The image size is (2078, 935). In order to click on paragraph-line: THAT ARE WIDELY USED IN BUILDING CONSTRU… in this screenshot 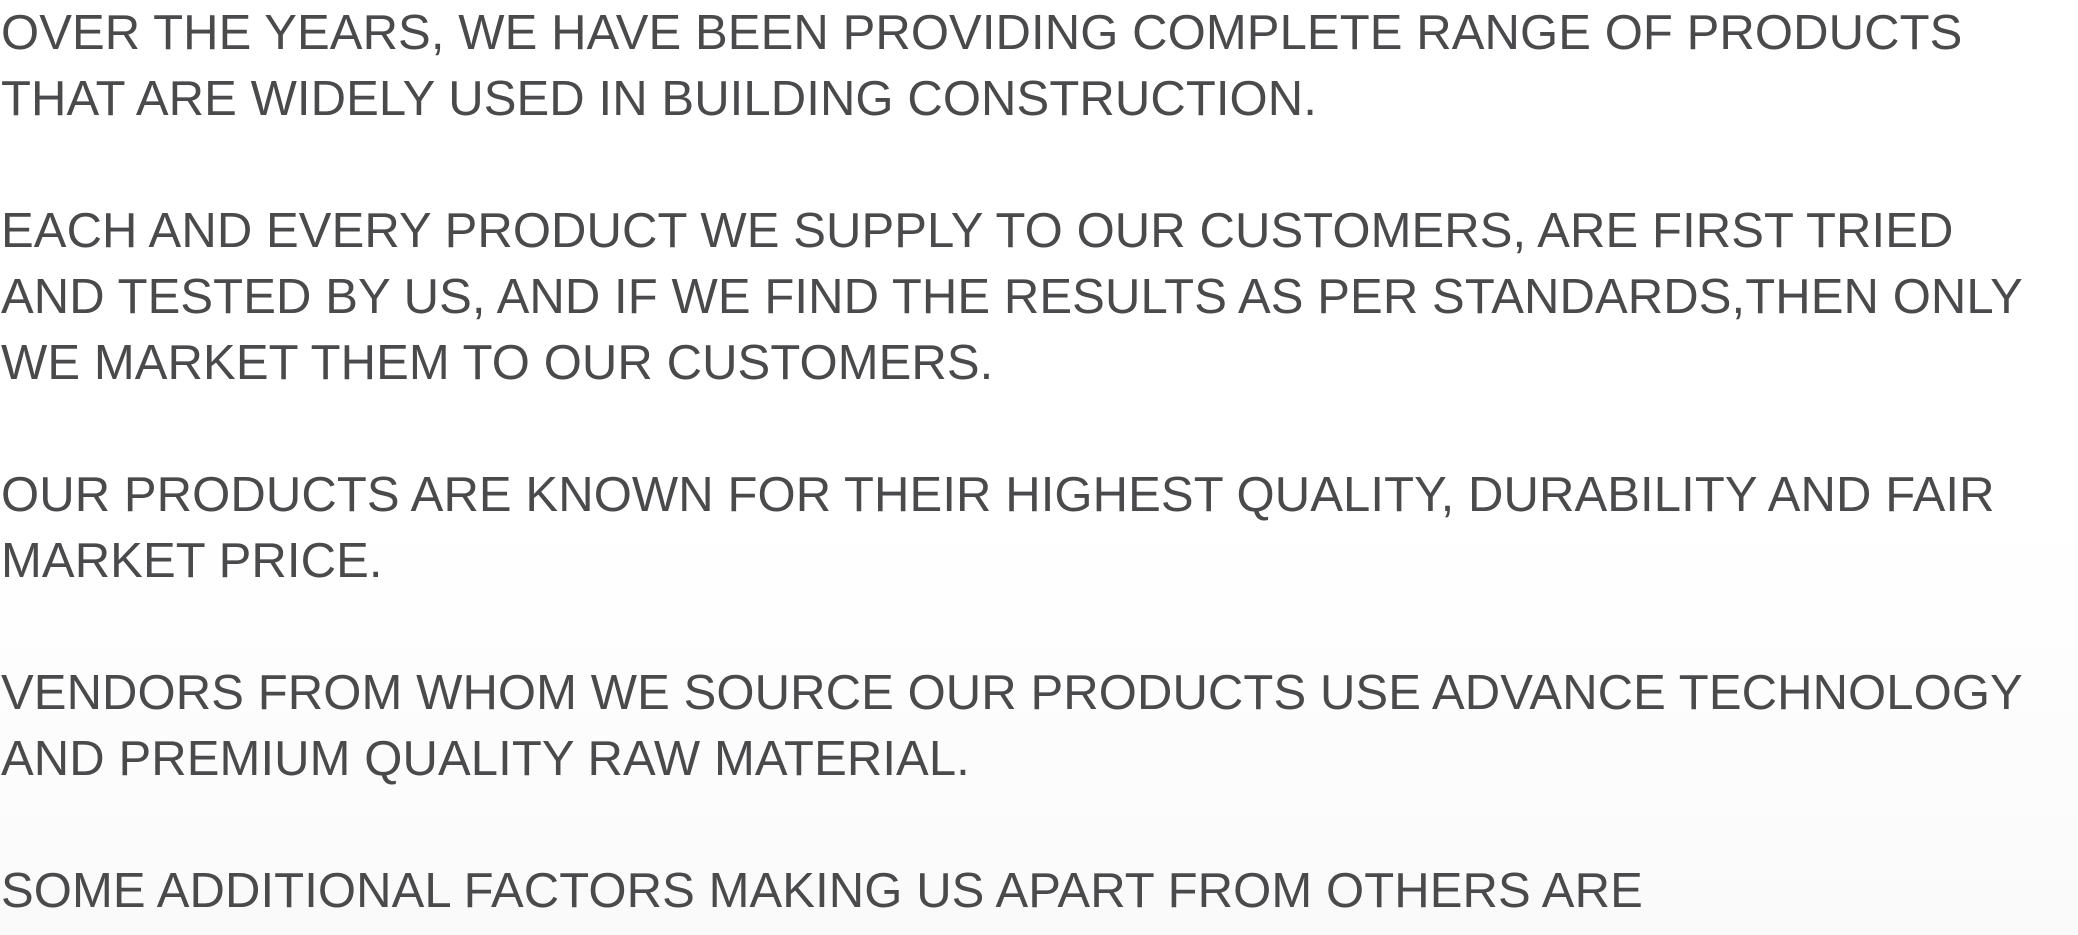, I will do `click(659, 99)`.